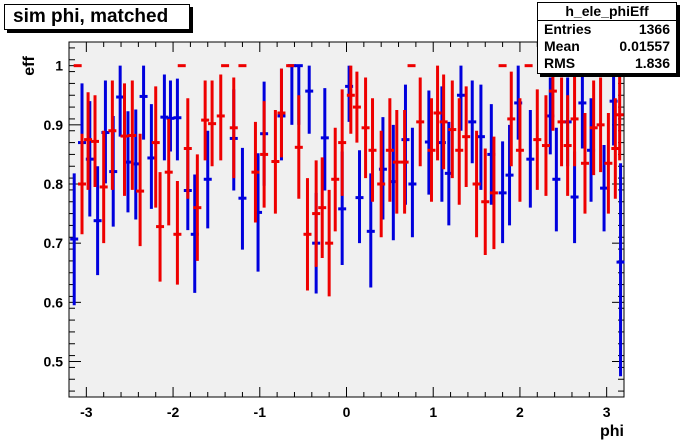 This screenshot has height=444, width=692. Describe the element at coordinates (607, 29) in the screenshot. I see `stats-row-entries: Entries 1366` at that location.